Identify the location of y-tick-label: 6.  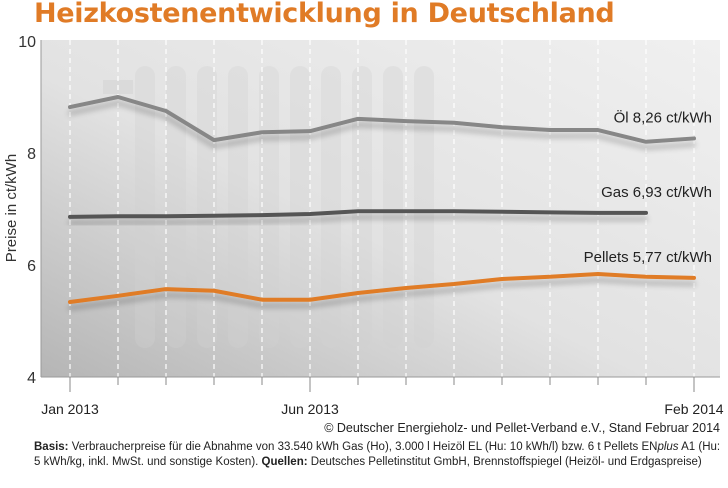
(31, 266).